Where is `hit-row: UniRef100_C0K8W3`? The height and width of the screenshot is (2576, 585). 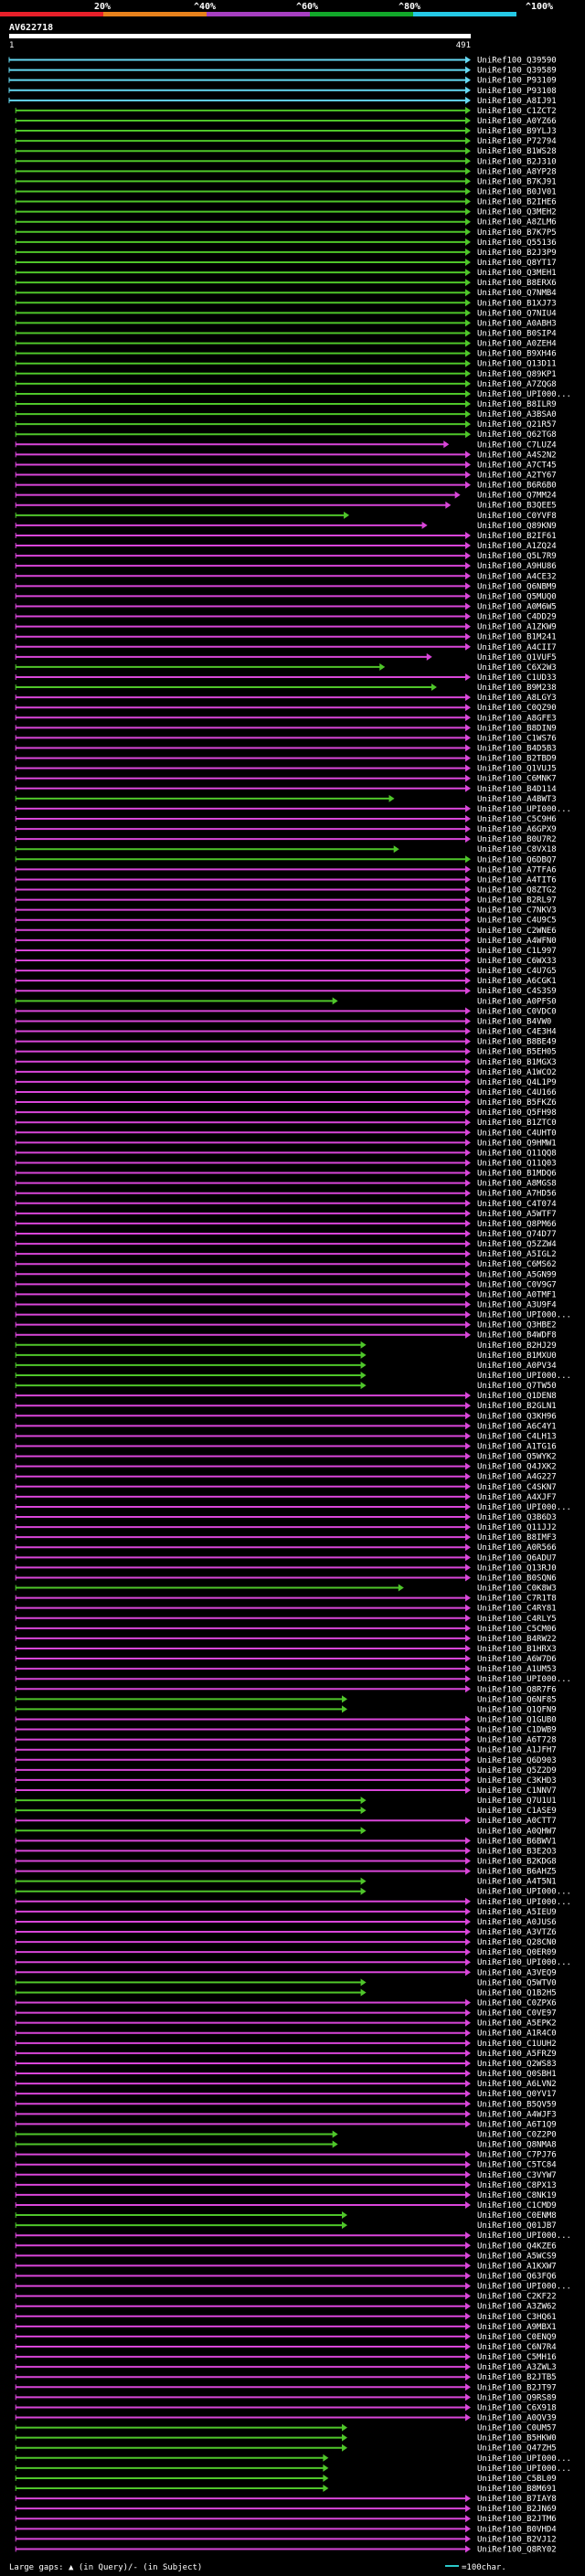 hit-row: UniRef100_C0K8W3 is located at coordinates (286, 1589).